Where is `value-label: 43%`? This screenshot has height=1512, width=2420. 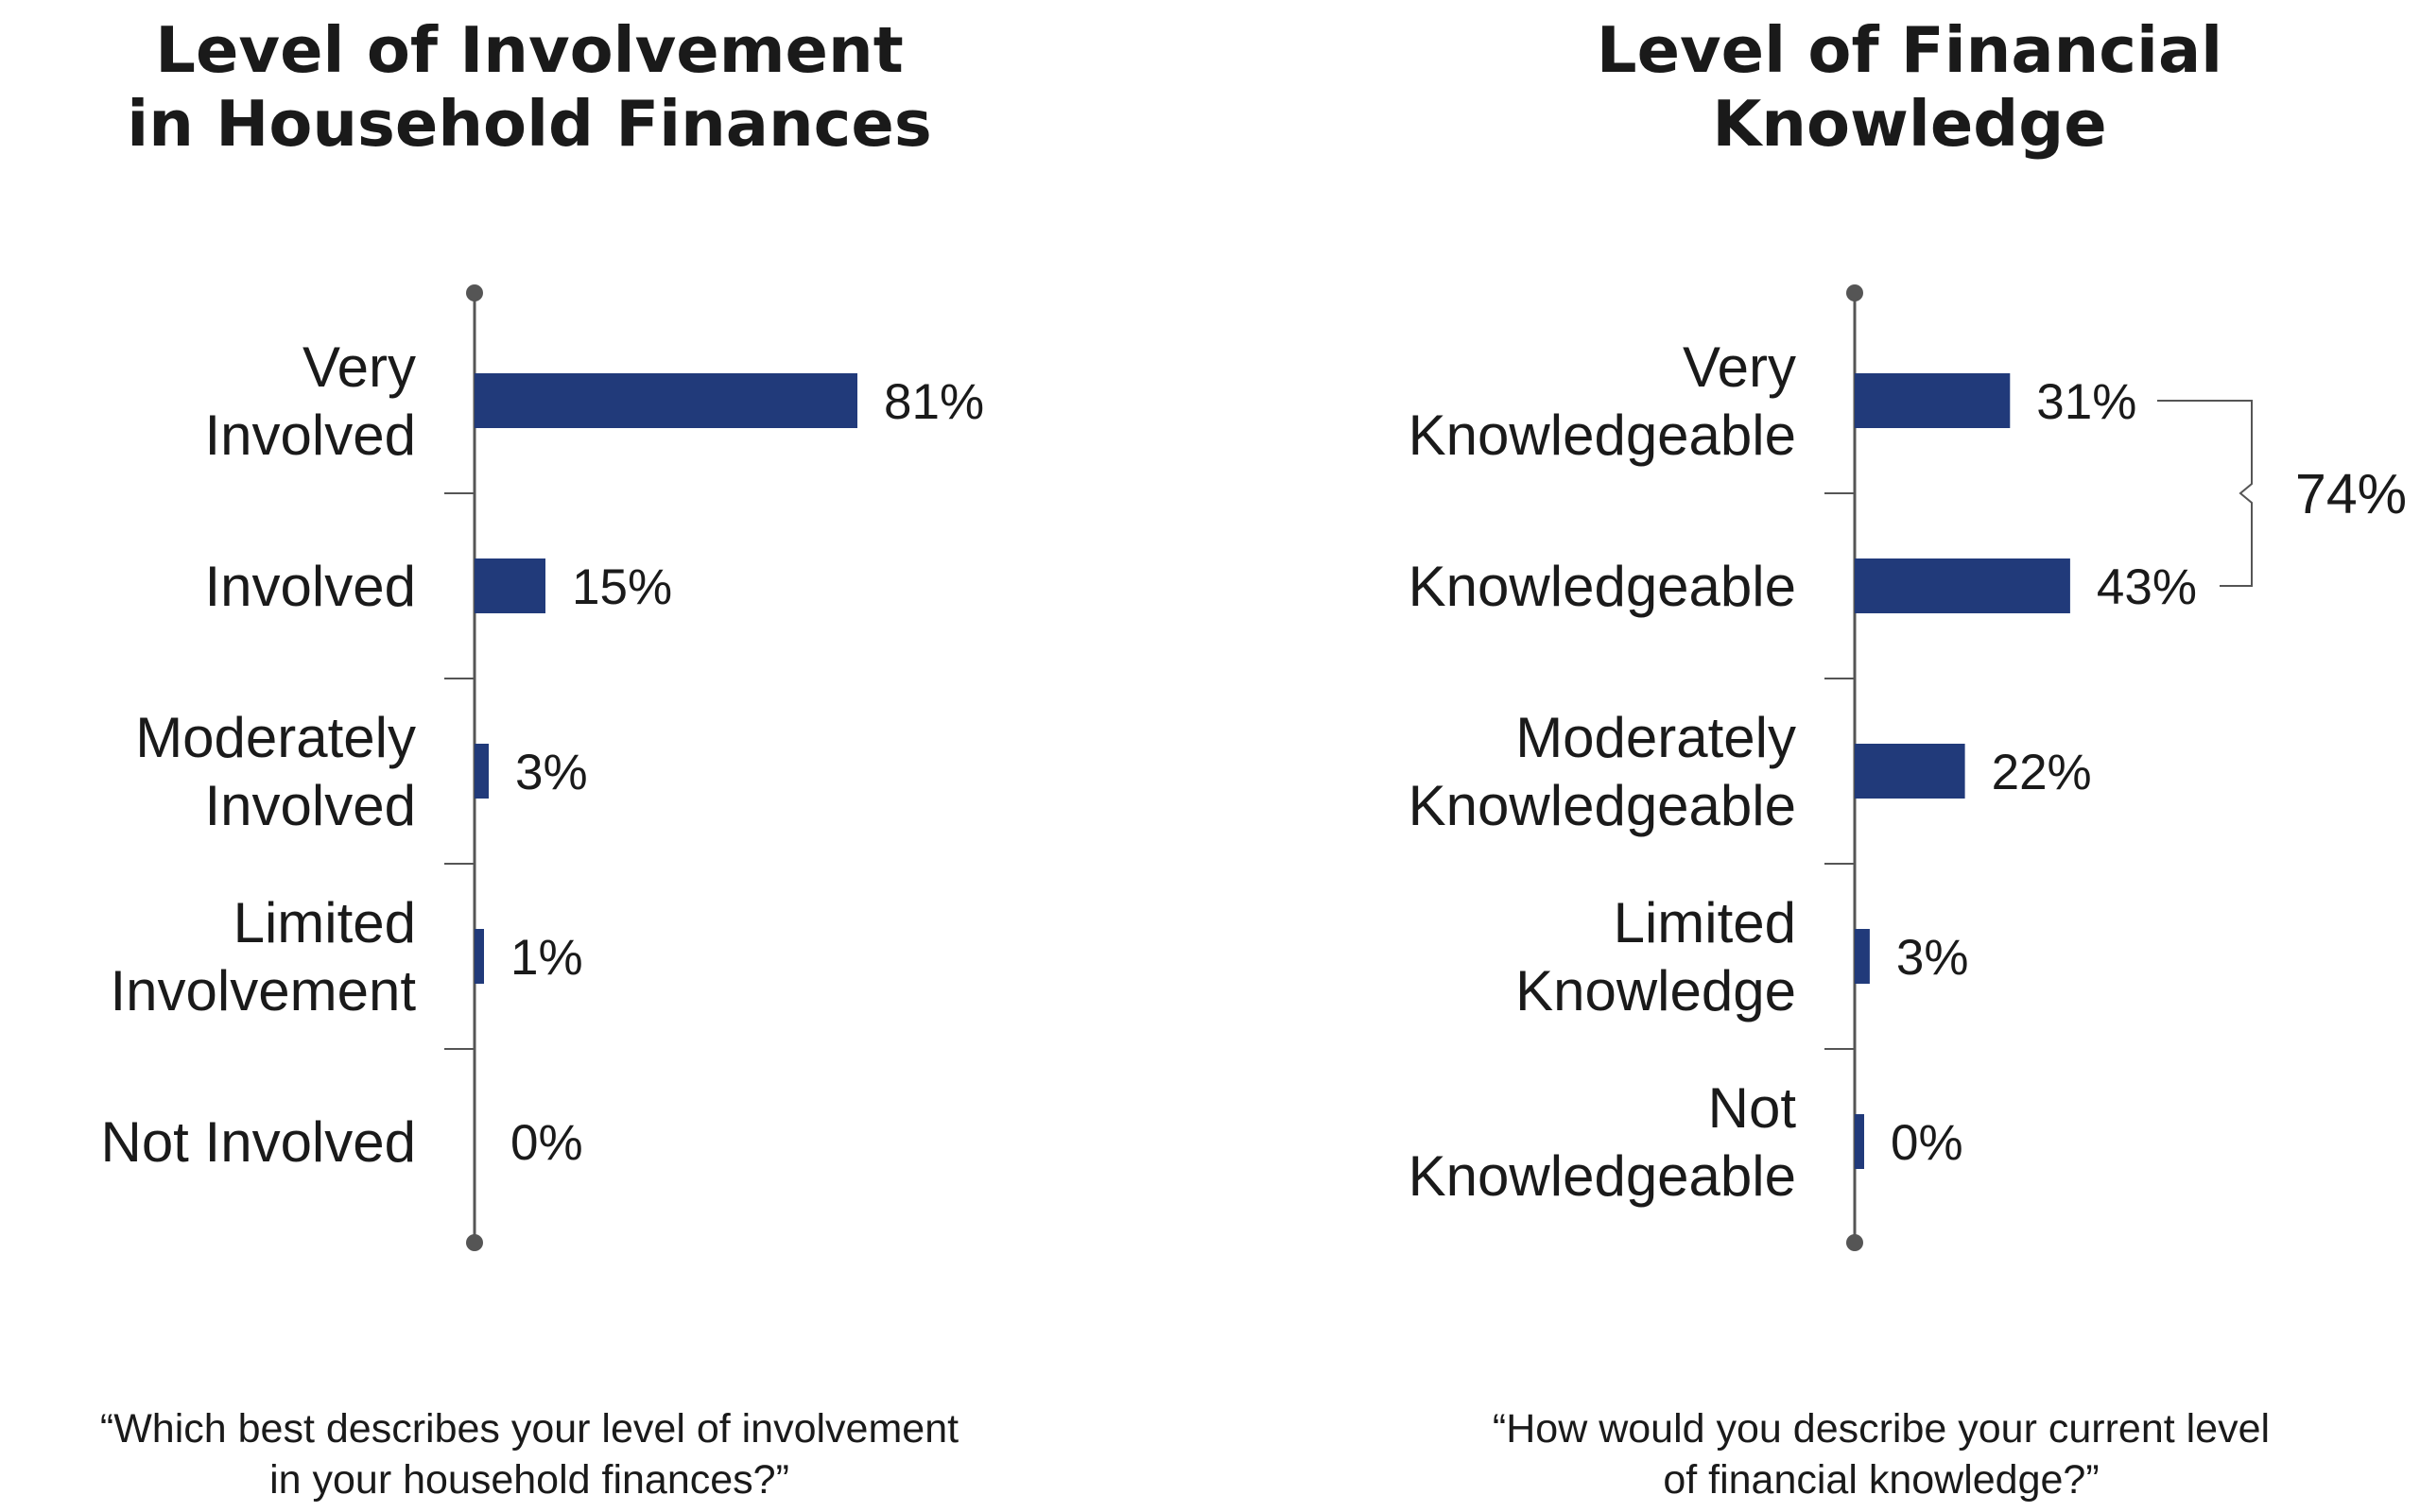
value-label: 43% is located at coordinates (2147, 587).